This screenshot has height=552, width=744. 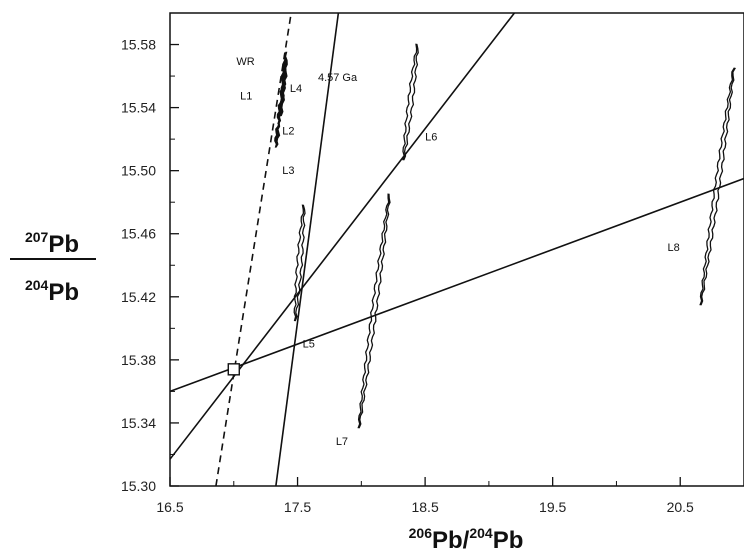 What do you see at coordinates (410, 102) in the screenshot?
I see `series-L6` at bounding box center [410, 102].